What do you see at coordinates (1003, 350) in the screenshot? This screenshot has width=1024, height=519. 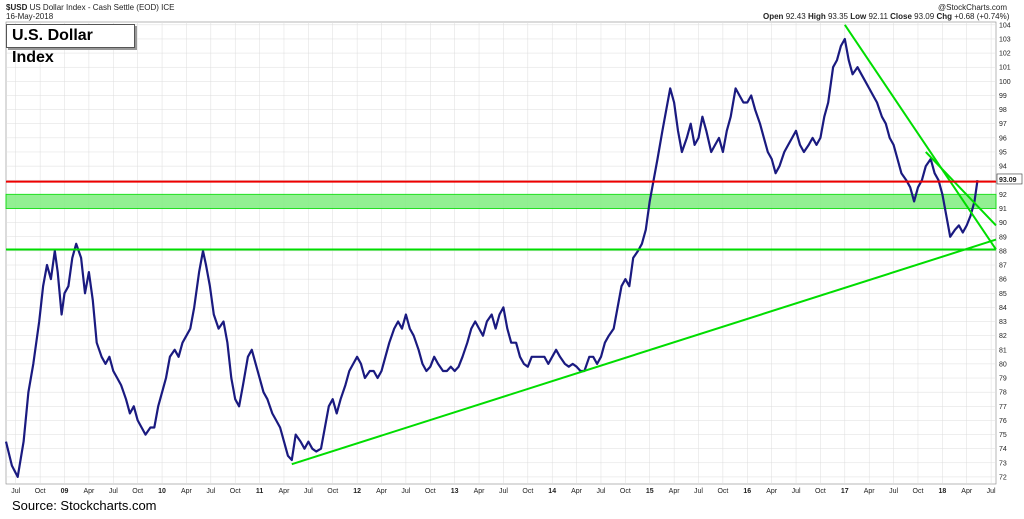 I see `y-tick-label: 81` at bounding box center [1003, 350].